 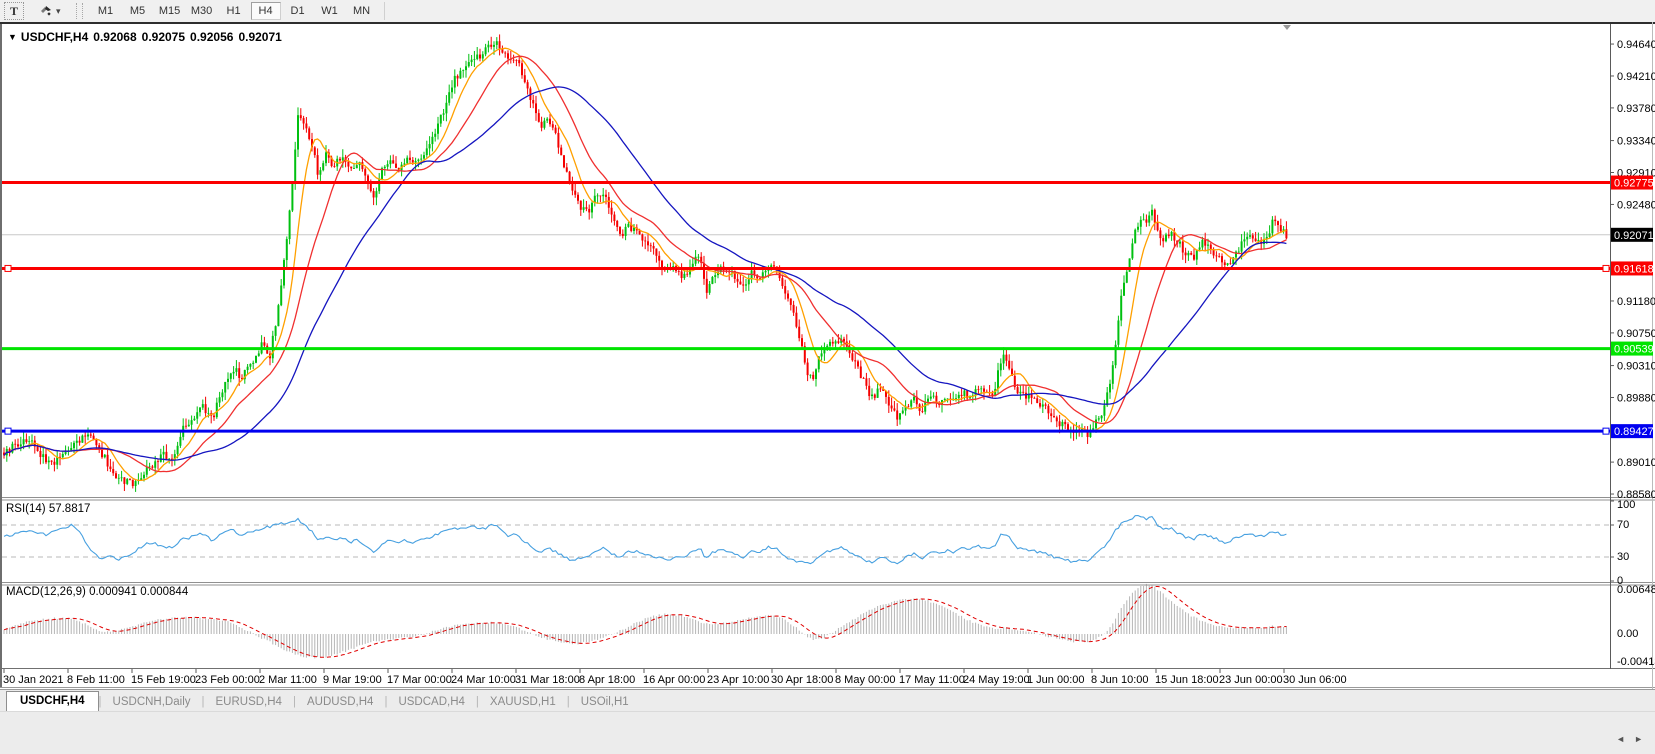 What do you see at coordinates (288, 680) in the screenshot?
I see `date-axis-label: 2 Mar 11:00` at bounding box center [288, 680].